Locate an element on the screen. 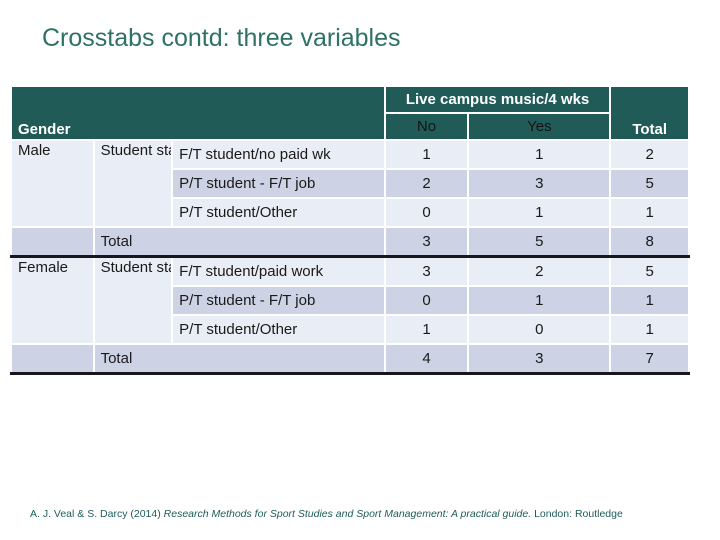 This screenshot has height=540, width=720. cell-value-yes: 2 is located at coordinates (539, 271).